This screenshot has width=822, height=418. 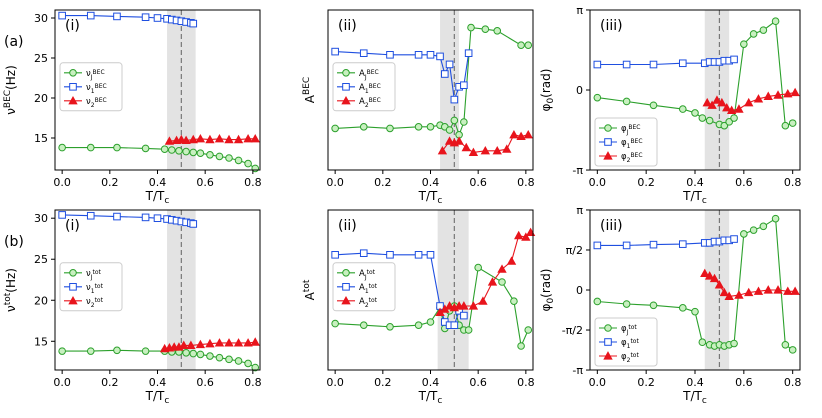 I want to click on legend-entry: φJtot, so click(x=629, y=330).